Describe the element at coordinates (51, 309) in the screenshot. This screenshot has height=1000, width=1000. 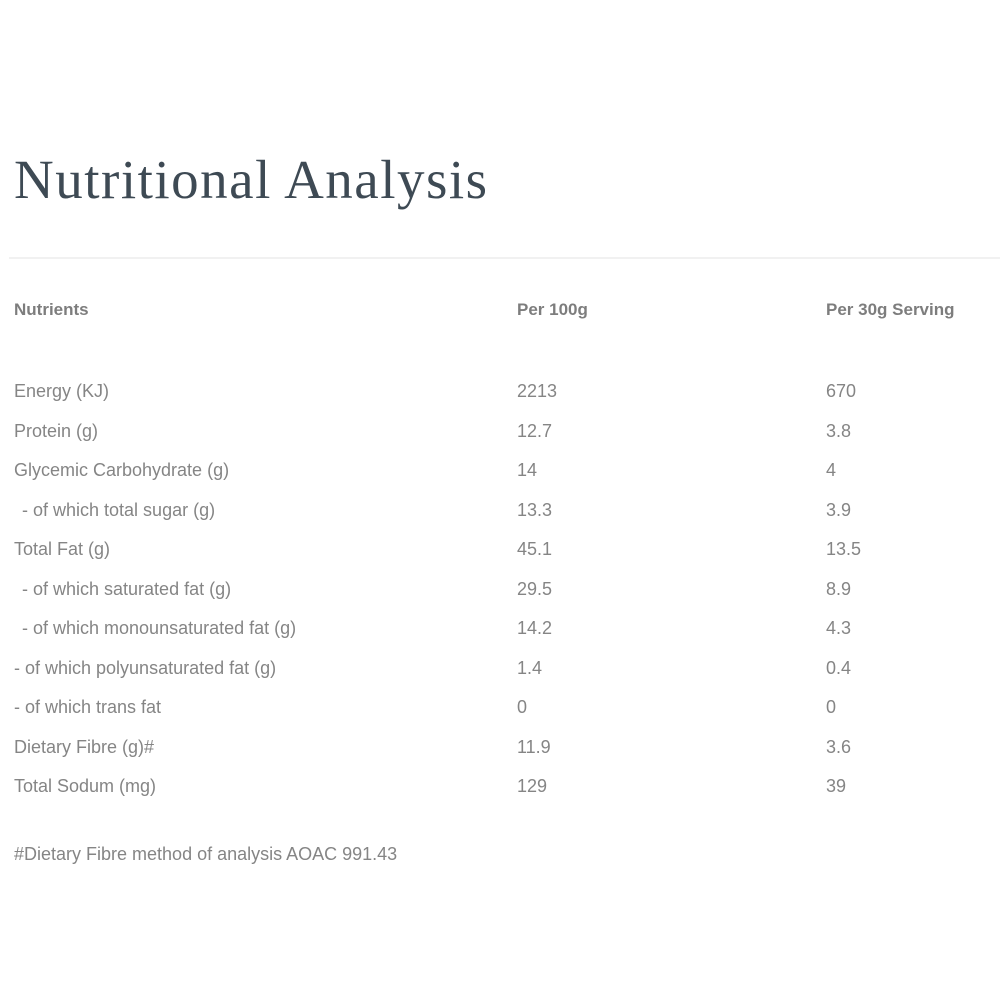
I see `column-header-nutrients: Nutrients` at that location.